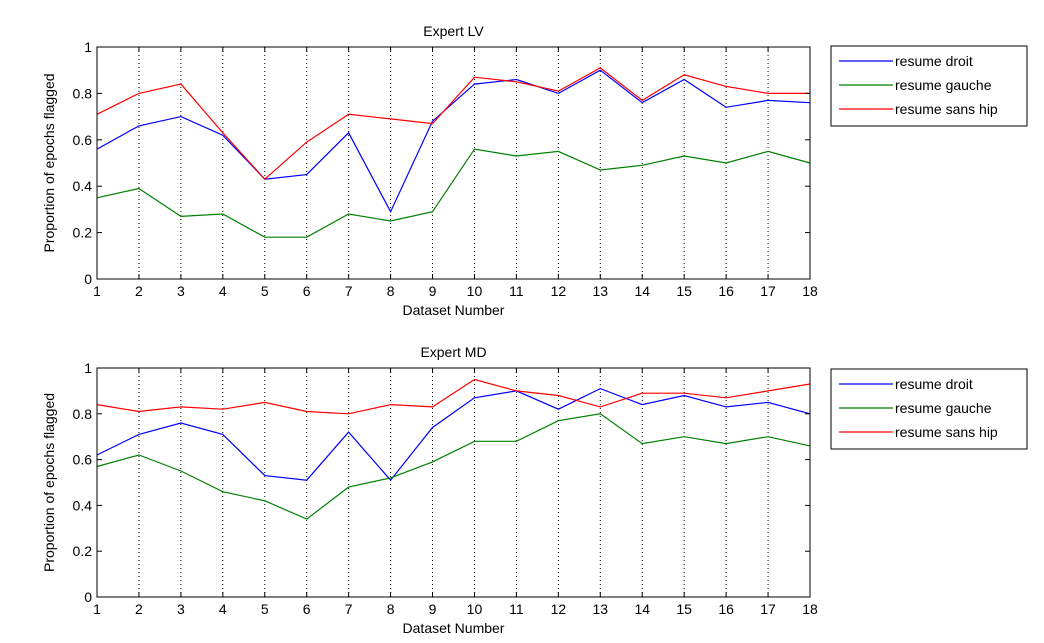  What do you see at coordinates (453, 434) in the screenshot?
I see `series-line-resume-droit` at bounding box center [453, 434].